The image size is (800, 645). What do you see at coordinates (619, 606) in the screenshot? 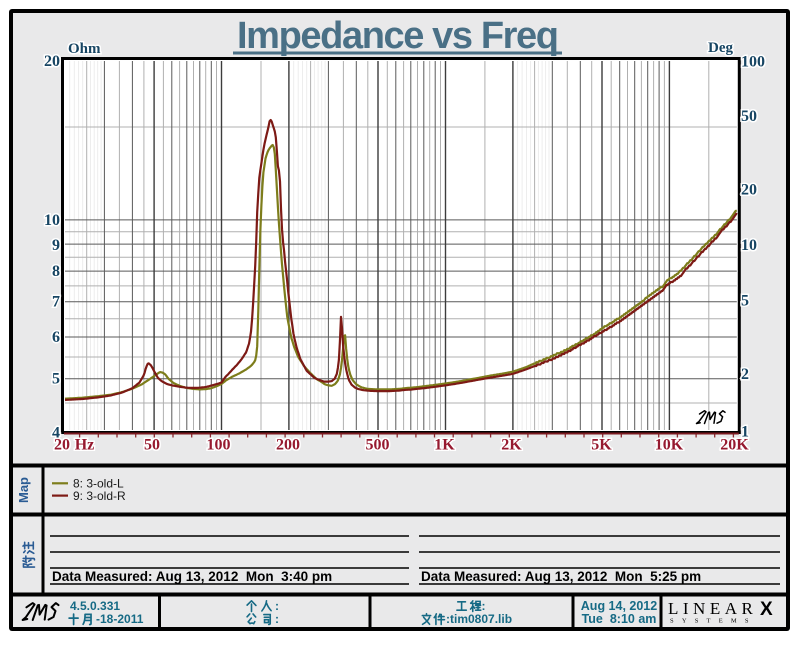
I see `svg-text: Aug 14, 2012` at bounding box center [619, 606].